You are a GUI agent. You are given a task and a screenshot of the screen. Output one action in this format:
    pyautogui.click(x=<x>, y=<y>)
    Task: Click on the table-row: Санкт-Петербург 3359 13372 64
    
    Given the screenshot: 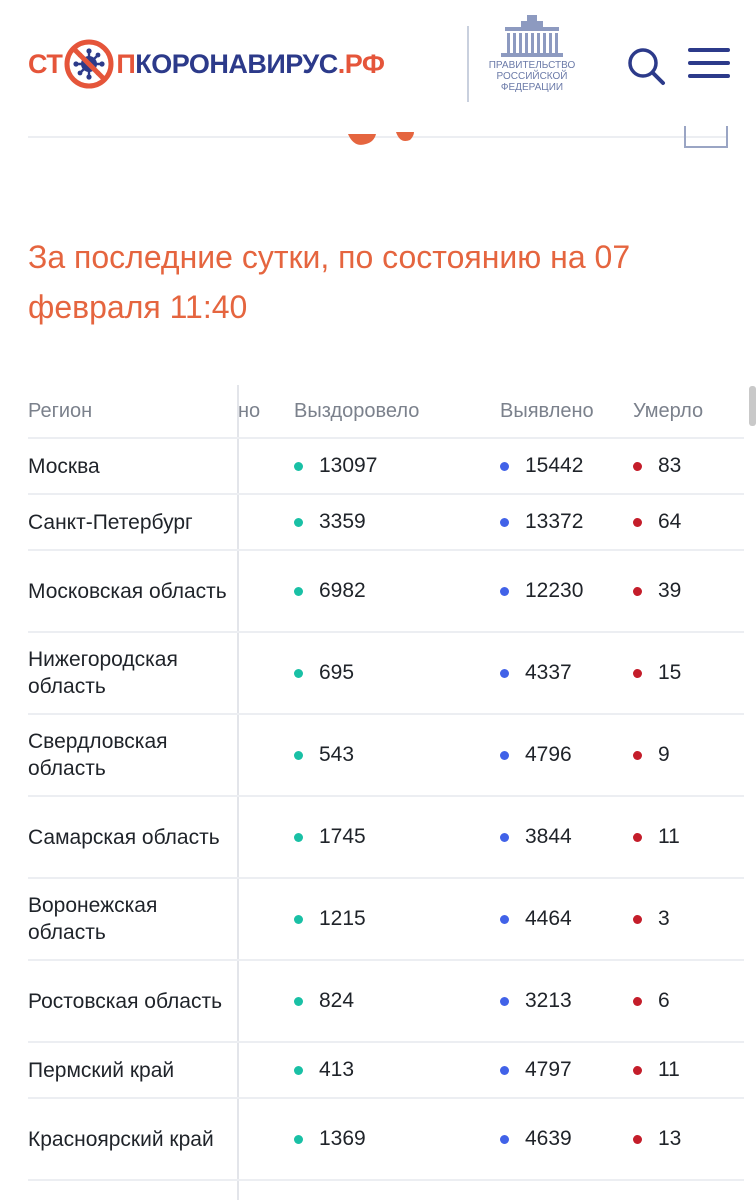 What is the action you would take?
    pyautogui.click(x=386, y=523)
    